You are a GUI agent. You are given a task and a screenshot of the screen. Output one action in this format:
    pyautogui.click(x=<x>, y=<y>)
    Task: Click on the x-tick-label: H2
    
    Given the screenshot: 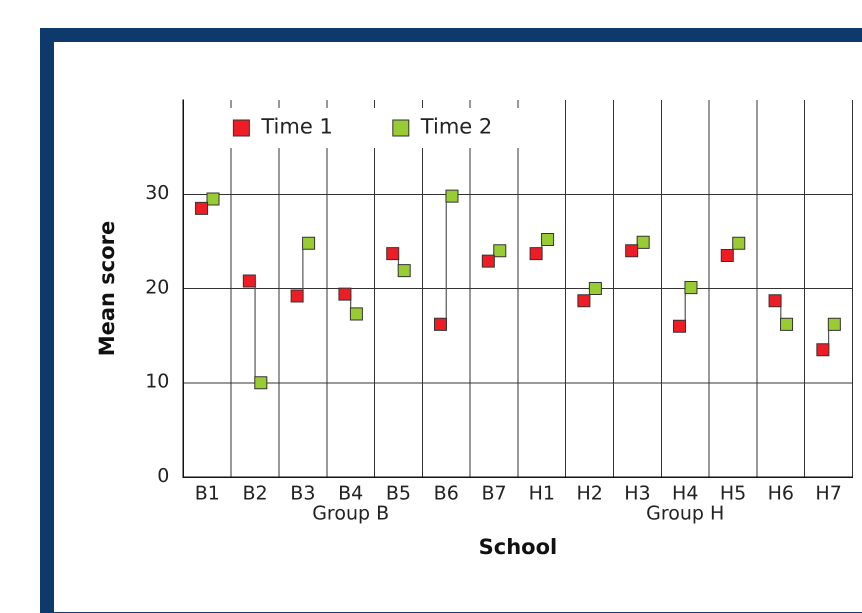 What is the action you would take?
    pyautogui.click(x=589, y=493)
    